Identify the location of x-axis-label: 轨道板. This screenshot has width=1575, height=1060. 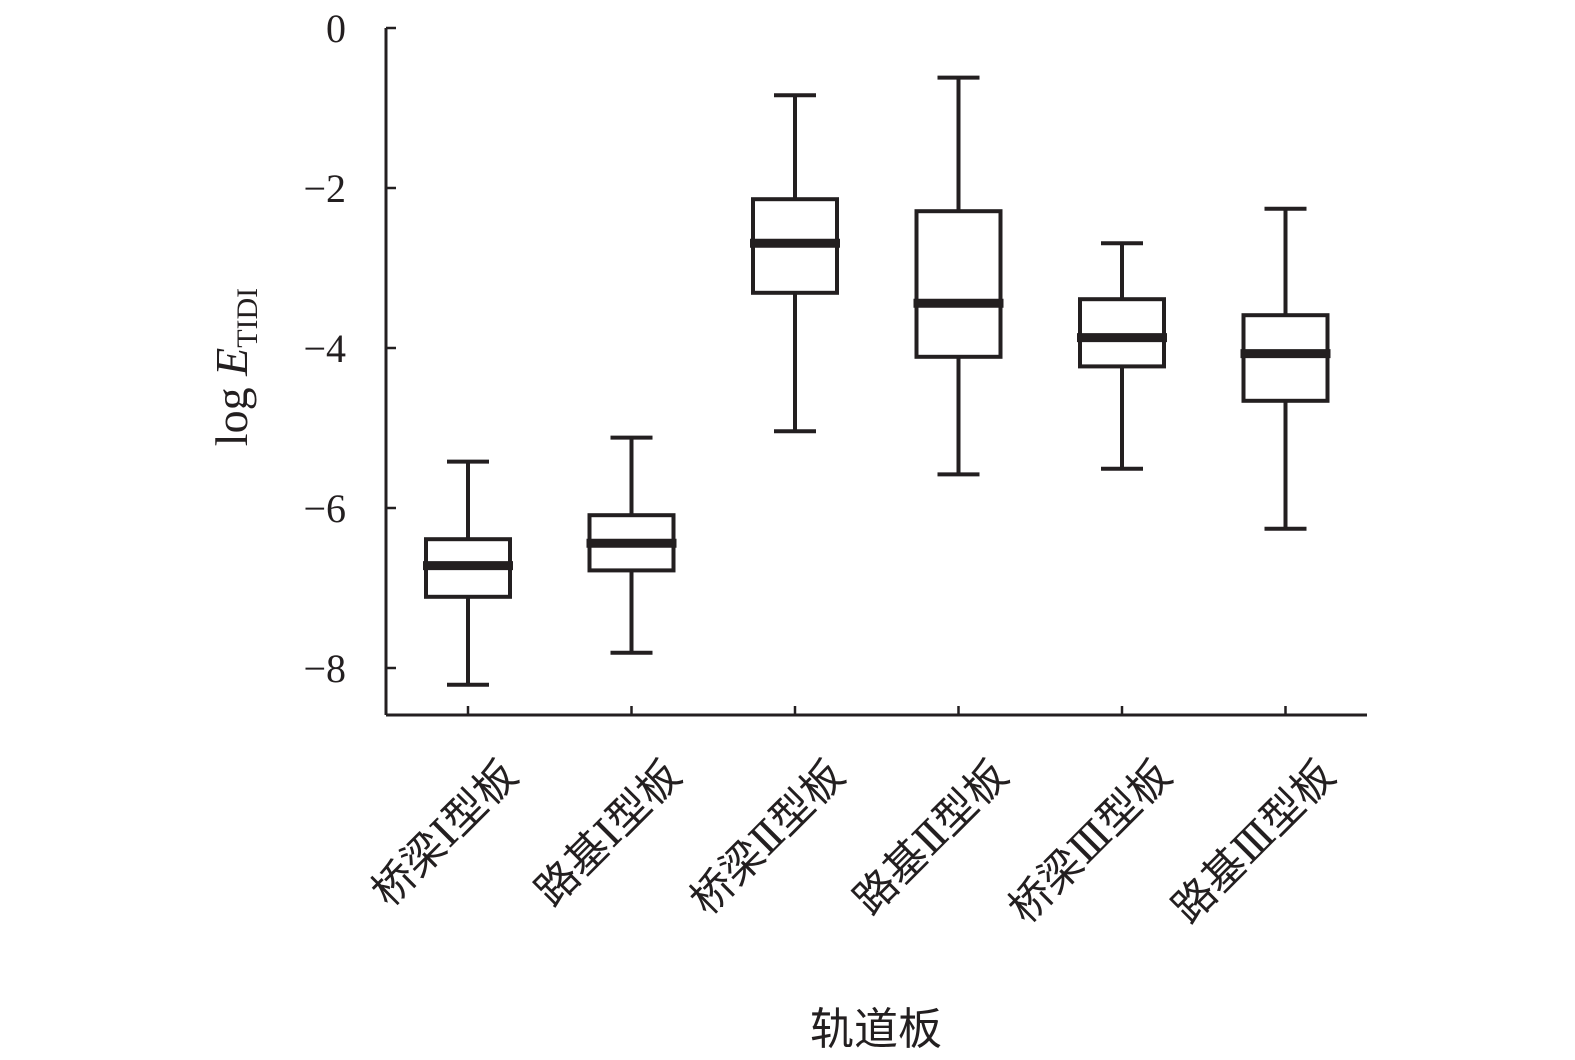
(876, 1029).